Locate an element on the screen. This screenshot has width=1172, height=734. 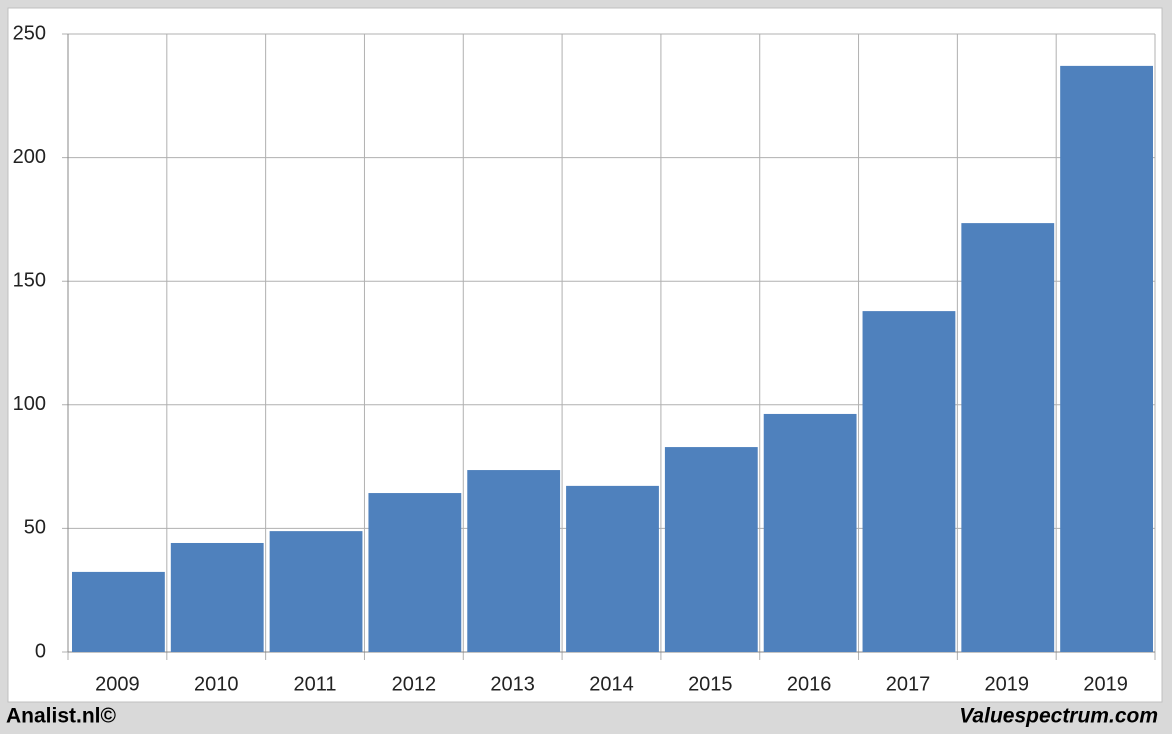
x-tick-label: 2013 is located at coordinates (512, 684).